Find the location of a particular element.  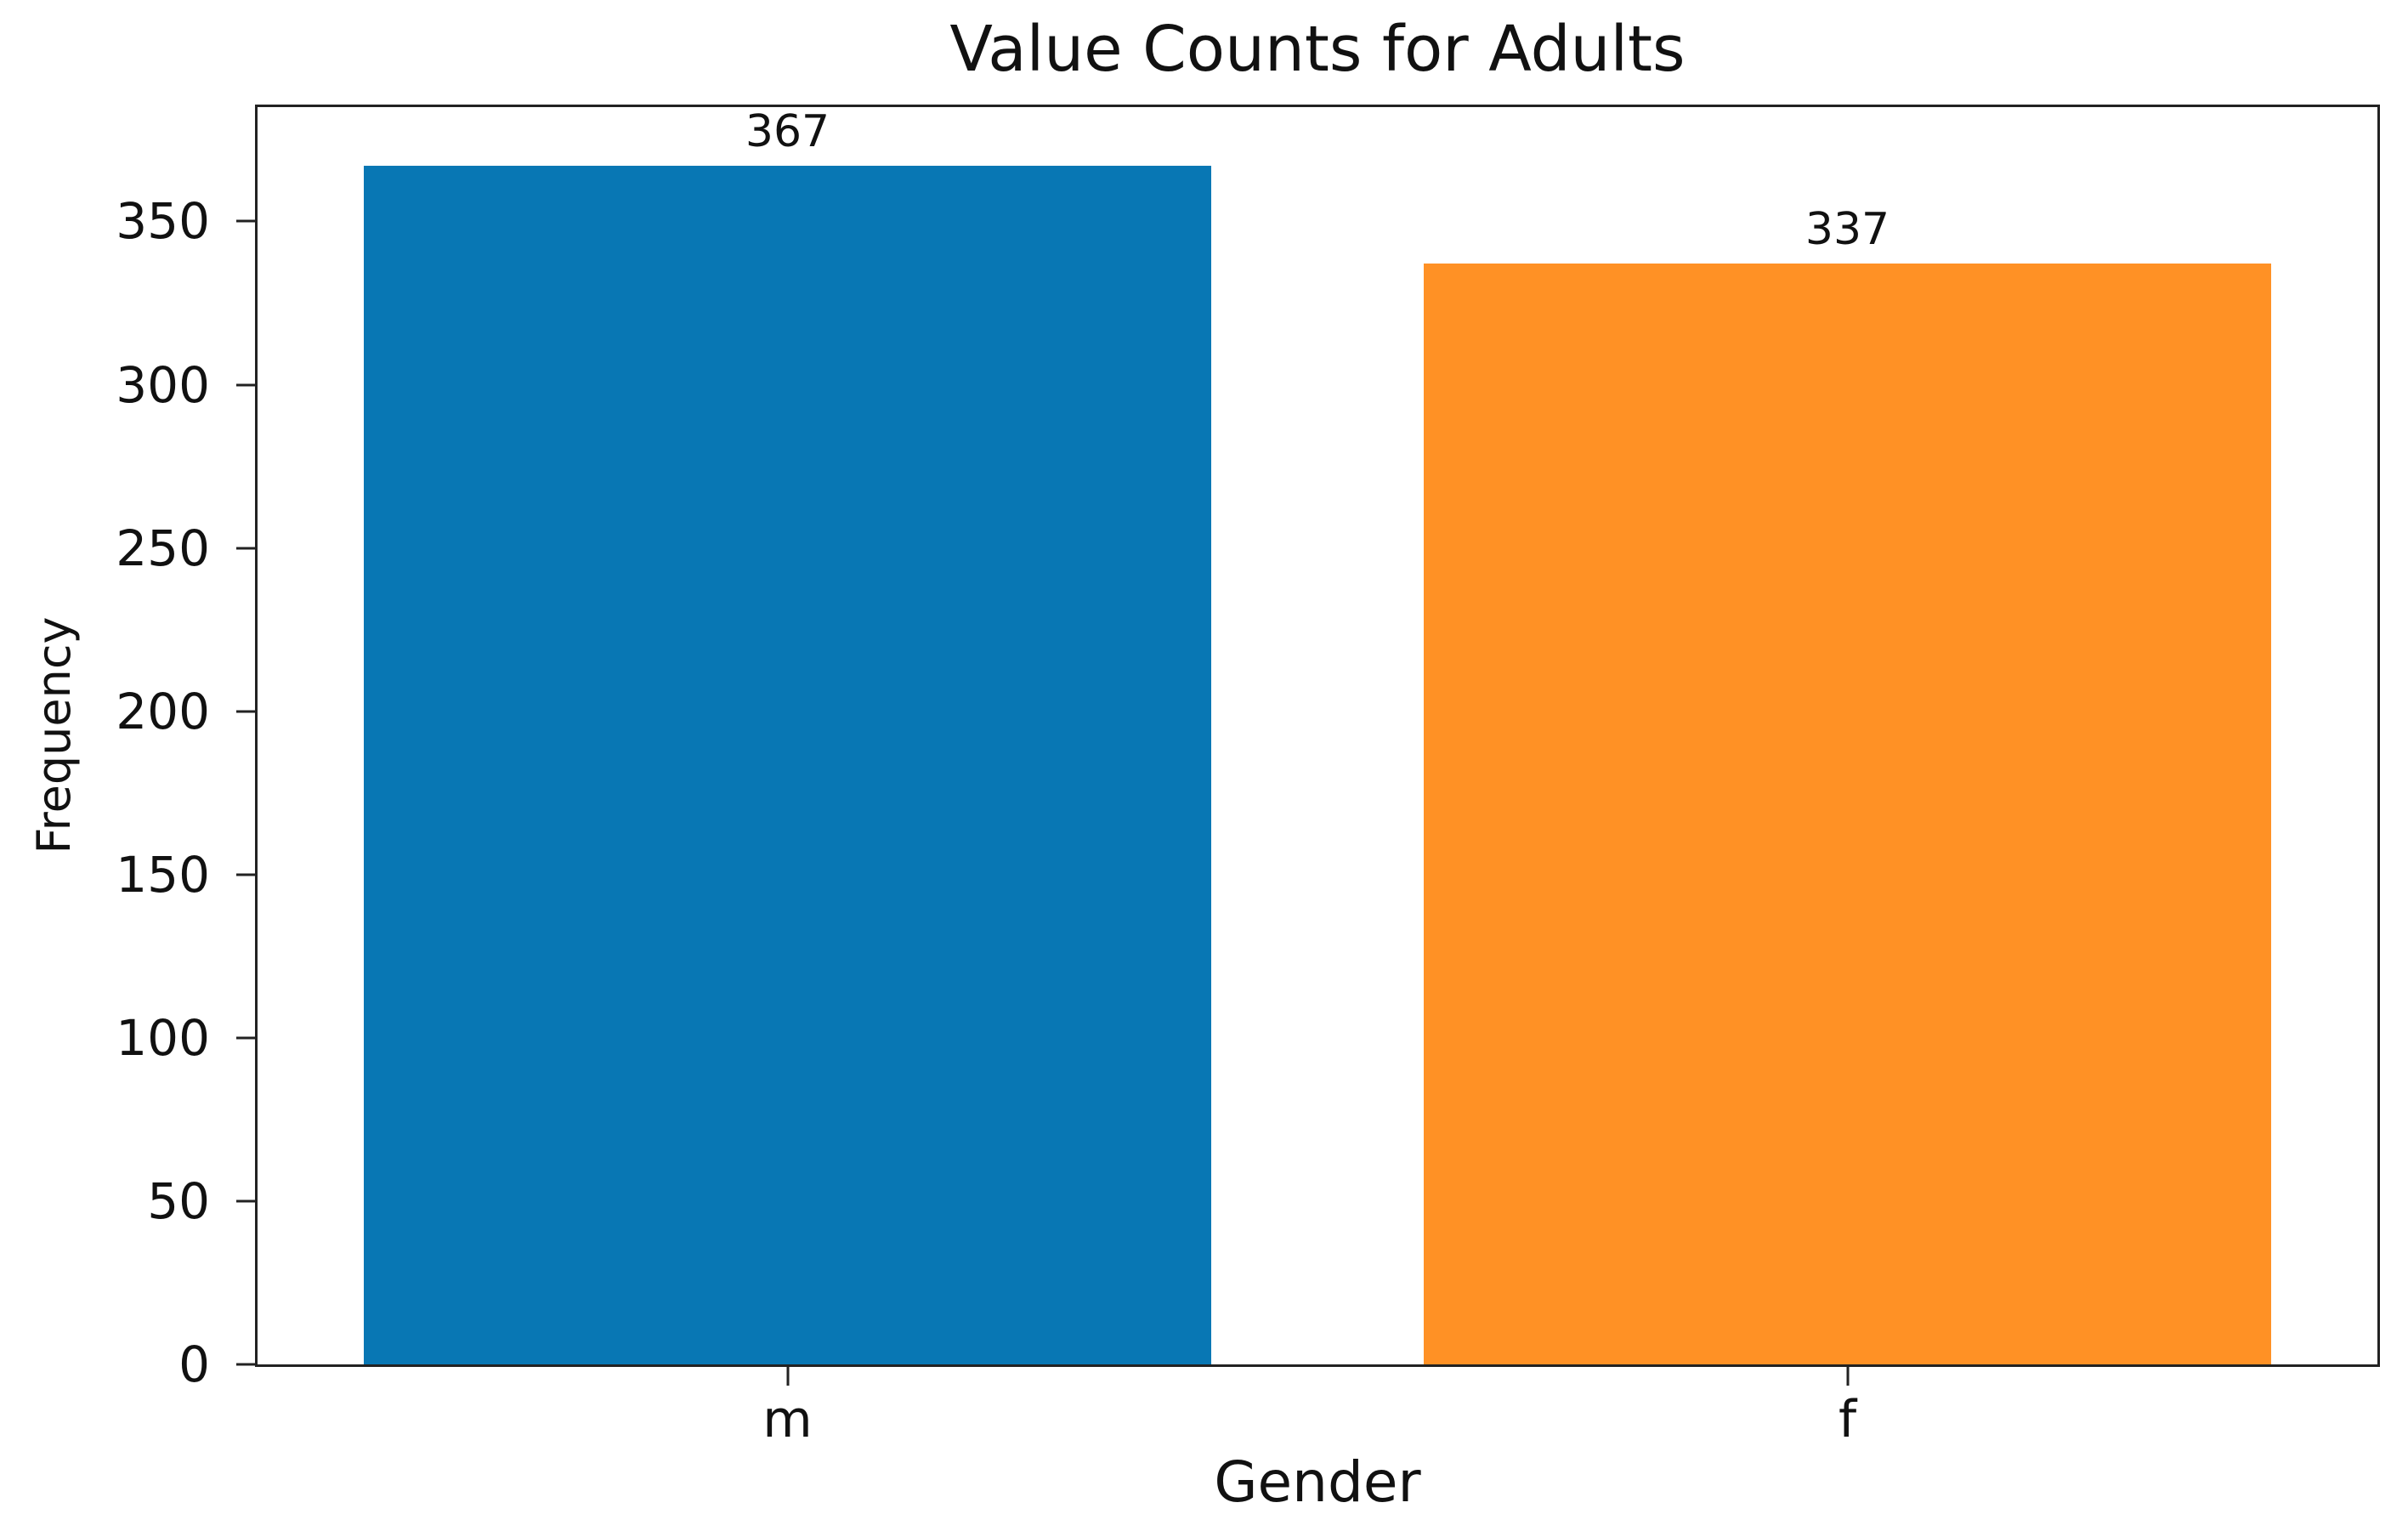

y-axis-tick-label: 100 is located at coordinates (163, 1037).